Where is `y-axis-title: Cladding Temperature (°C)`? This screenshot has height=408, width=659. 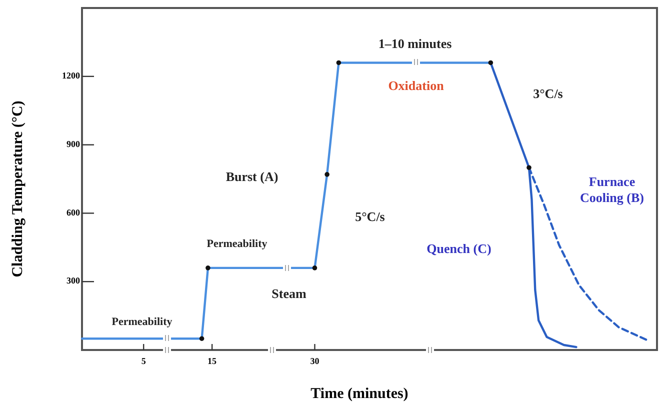 y-axis-title: Cladding Temperature (°C) is located at coordinates (18, 189).